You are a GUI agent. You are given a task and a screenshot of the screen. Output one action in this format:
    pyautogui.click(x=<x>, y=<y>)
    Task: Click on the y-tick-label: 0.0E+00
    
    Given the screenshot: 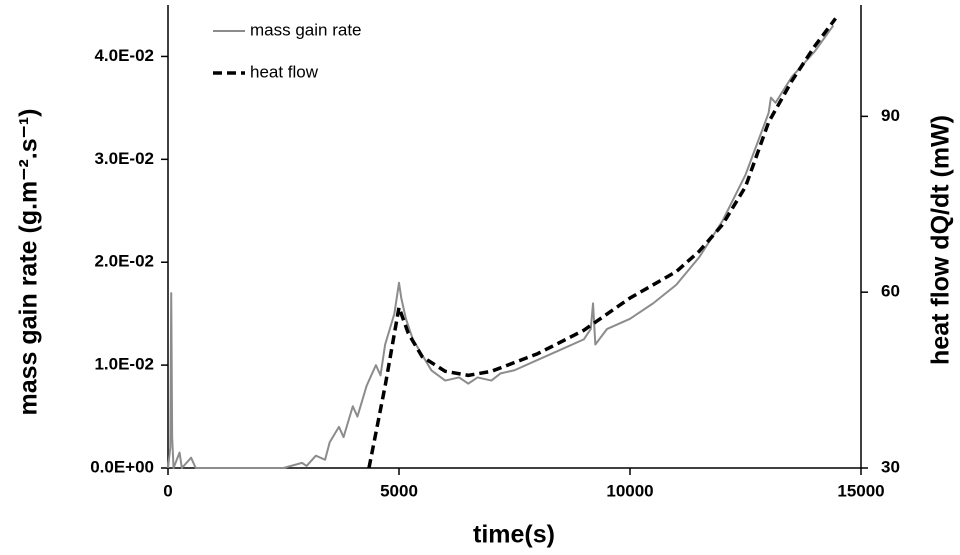 What is the action you would take?
    pyautogui.click(x=122, y=466)
    